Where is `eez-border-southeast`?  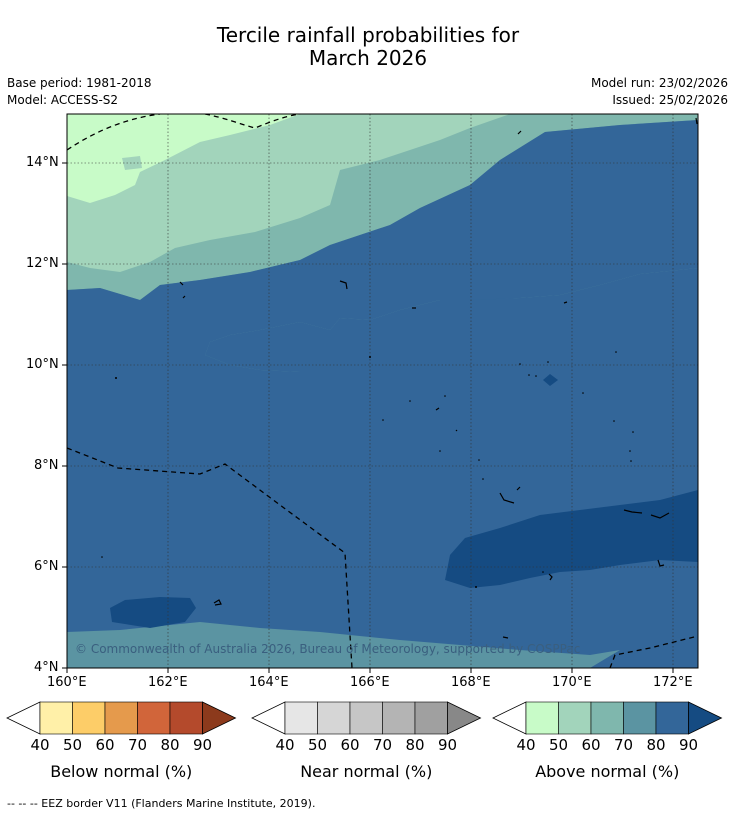
eez-border-southeast is located at coordinates (653, 651).